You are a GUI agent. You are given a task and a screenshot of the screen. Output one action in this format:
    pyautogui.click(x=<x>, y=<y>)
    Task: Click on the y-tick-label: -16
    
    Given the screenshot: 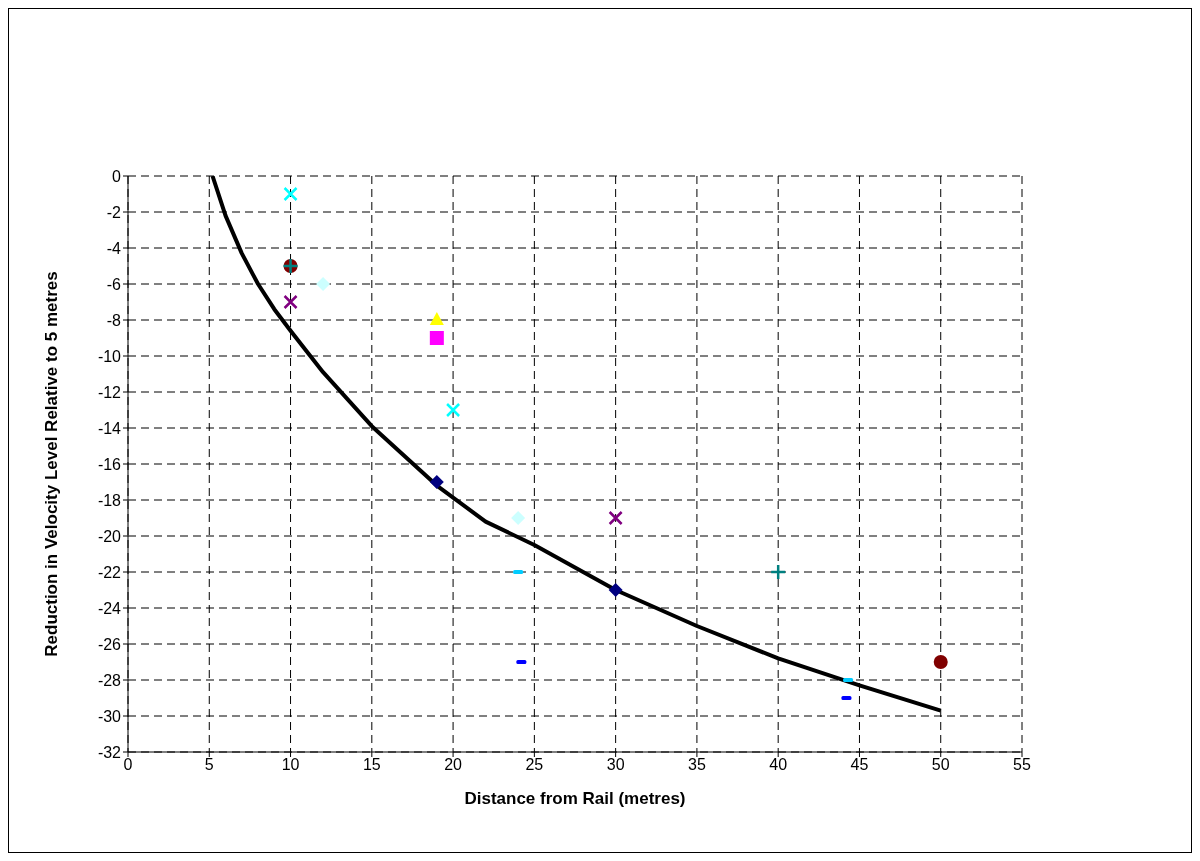 What is the action you would take?
    pyautogui.click(x=109, y=464)
    